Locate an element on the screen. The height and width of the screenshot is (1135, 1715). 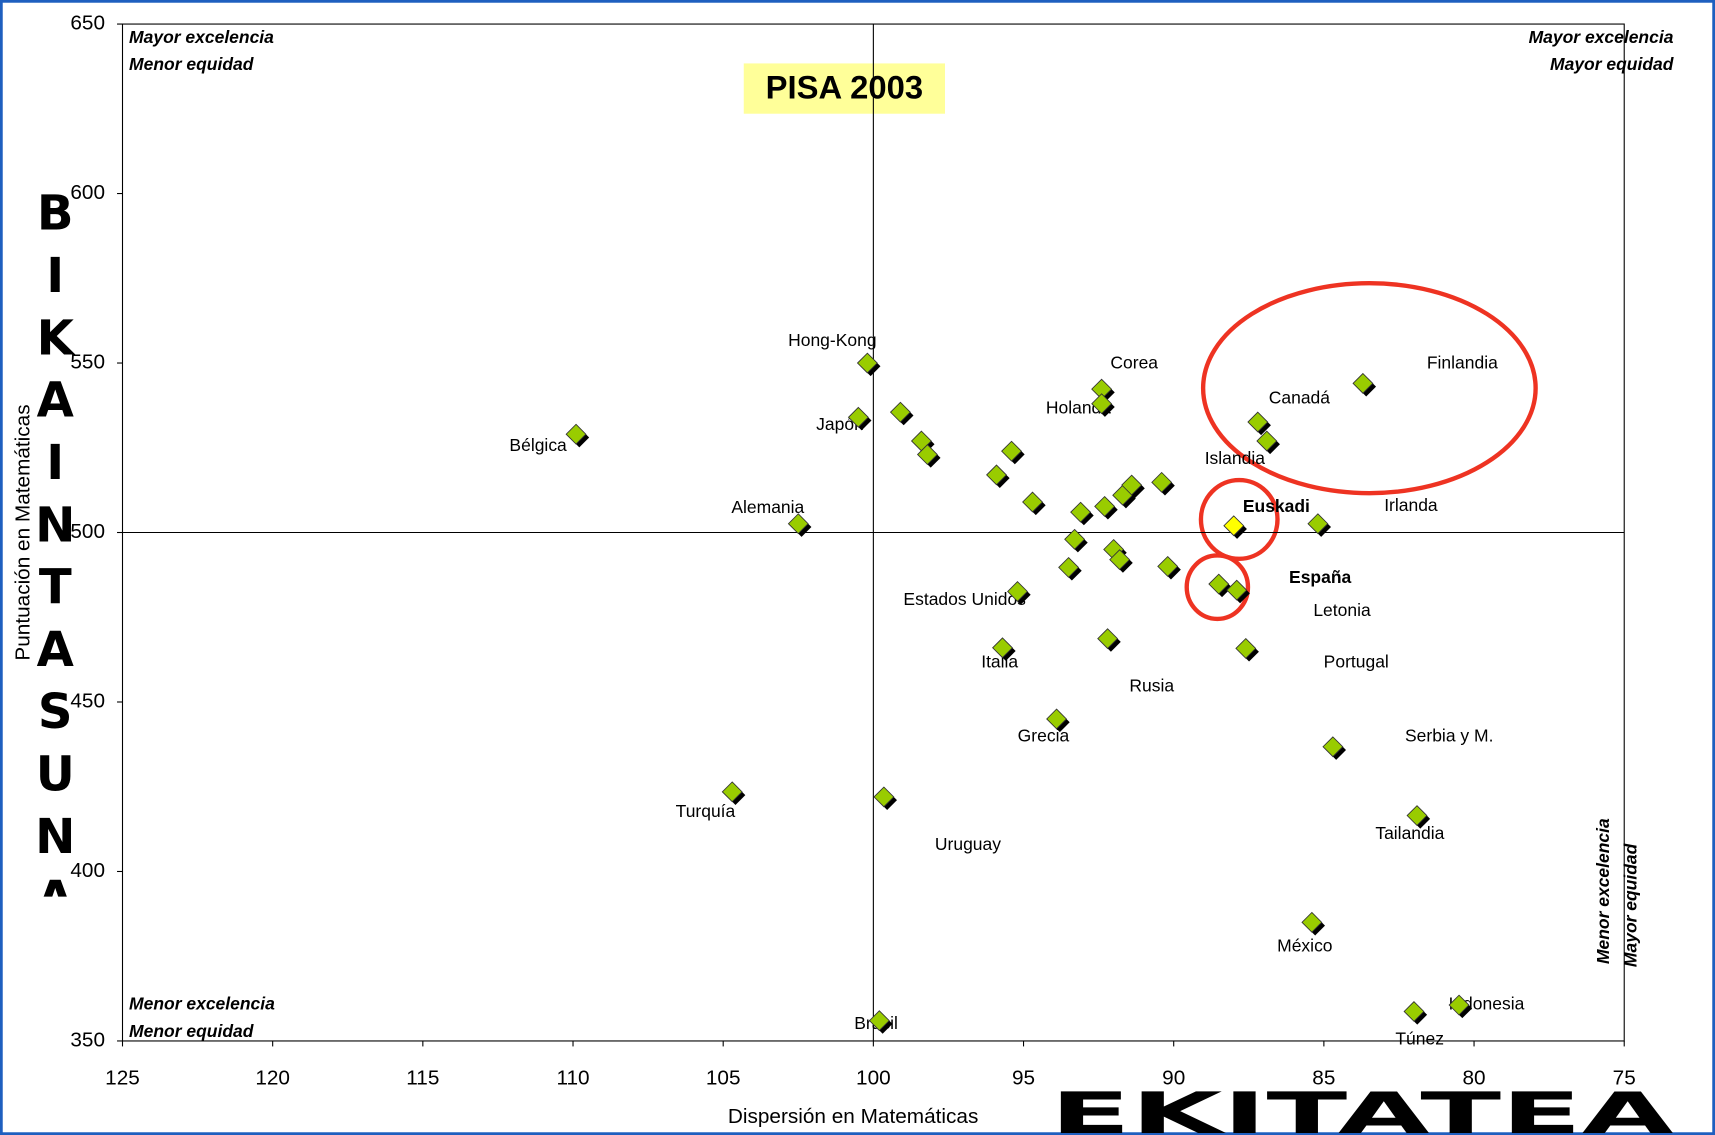
point-label: Islandia is located at coordinates (1235, 458).